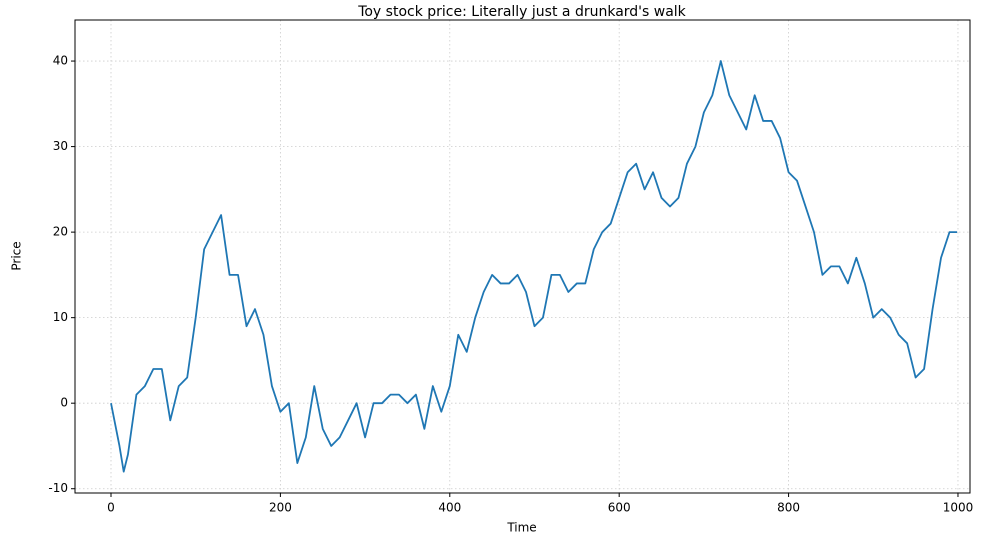 This screenshot has width=1008, height=551. Describe the element at coordinates (280, 508) in the screenshot. I see `x-tick-label: 200` at that location.